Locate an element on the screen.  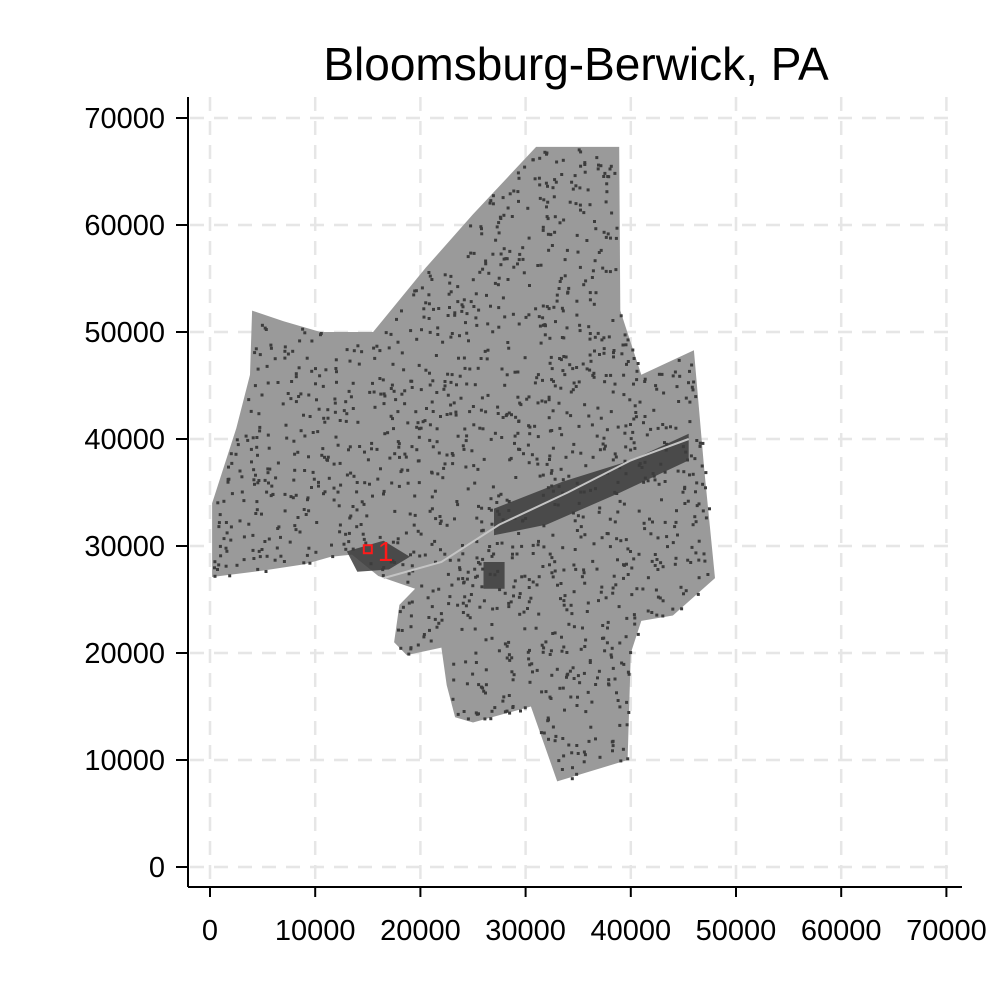
x-tick-label: 0 is located at coordinates (210, 931).